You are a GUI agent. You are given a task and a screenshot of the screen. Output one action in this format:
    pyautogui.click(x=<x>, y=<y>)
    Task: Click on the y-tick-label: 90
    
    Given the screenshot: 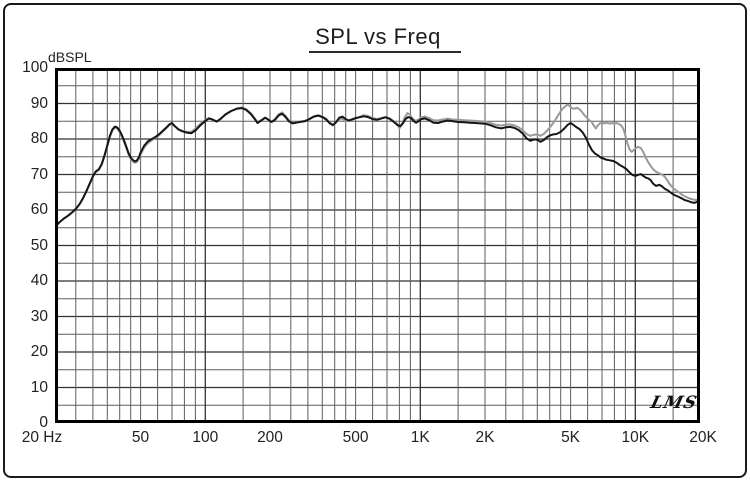 What is the action you would take?
    pyautogui.click(x=39, y=103)
    